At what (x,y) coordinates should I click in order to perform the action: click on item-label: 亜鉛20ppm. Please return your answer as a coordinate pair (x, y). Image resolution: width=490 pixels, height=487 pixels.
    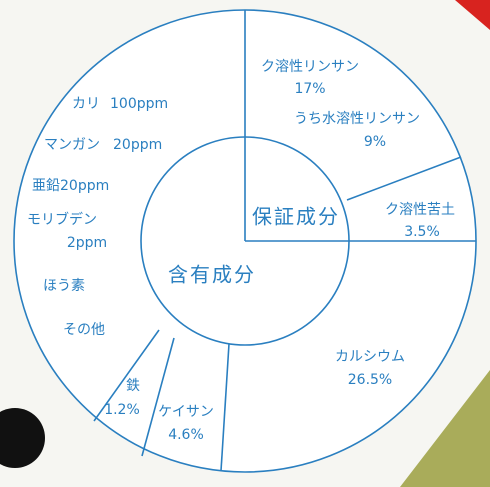
    Looking at the image, I should click on (70, 186).